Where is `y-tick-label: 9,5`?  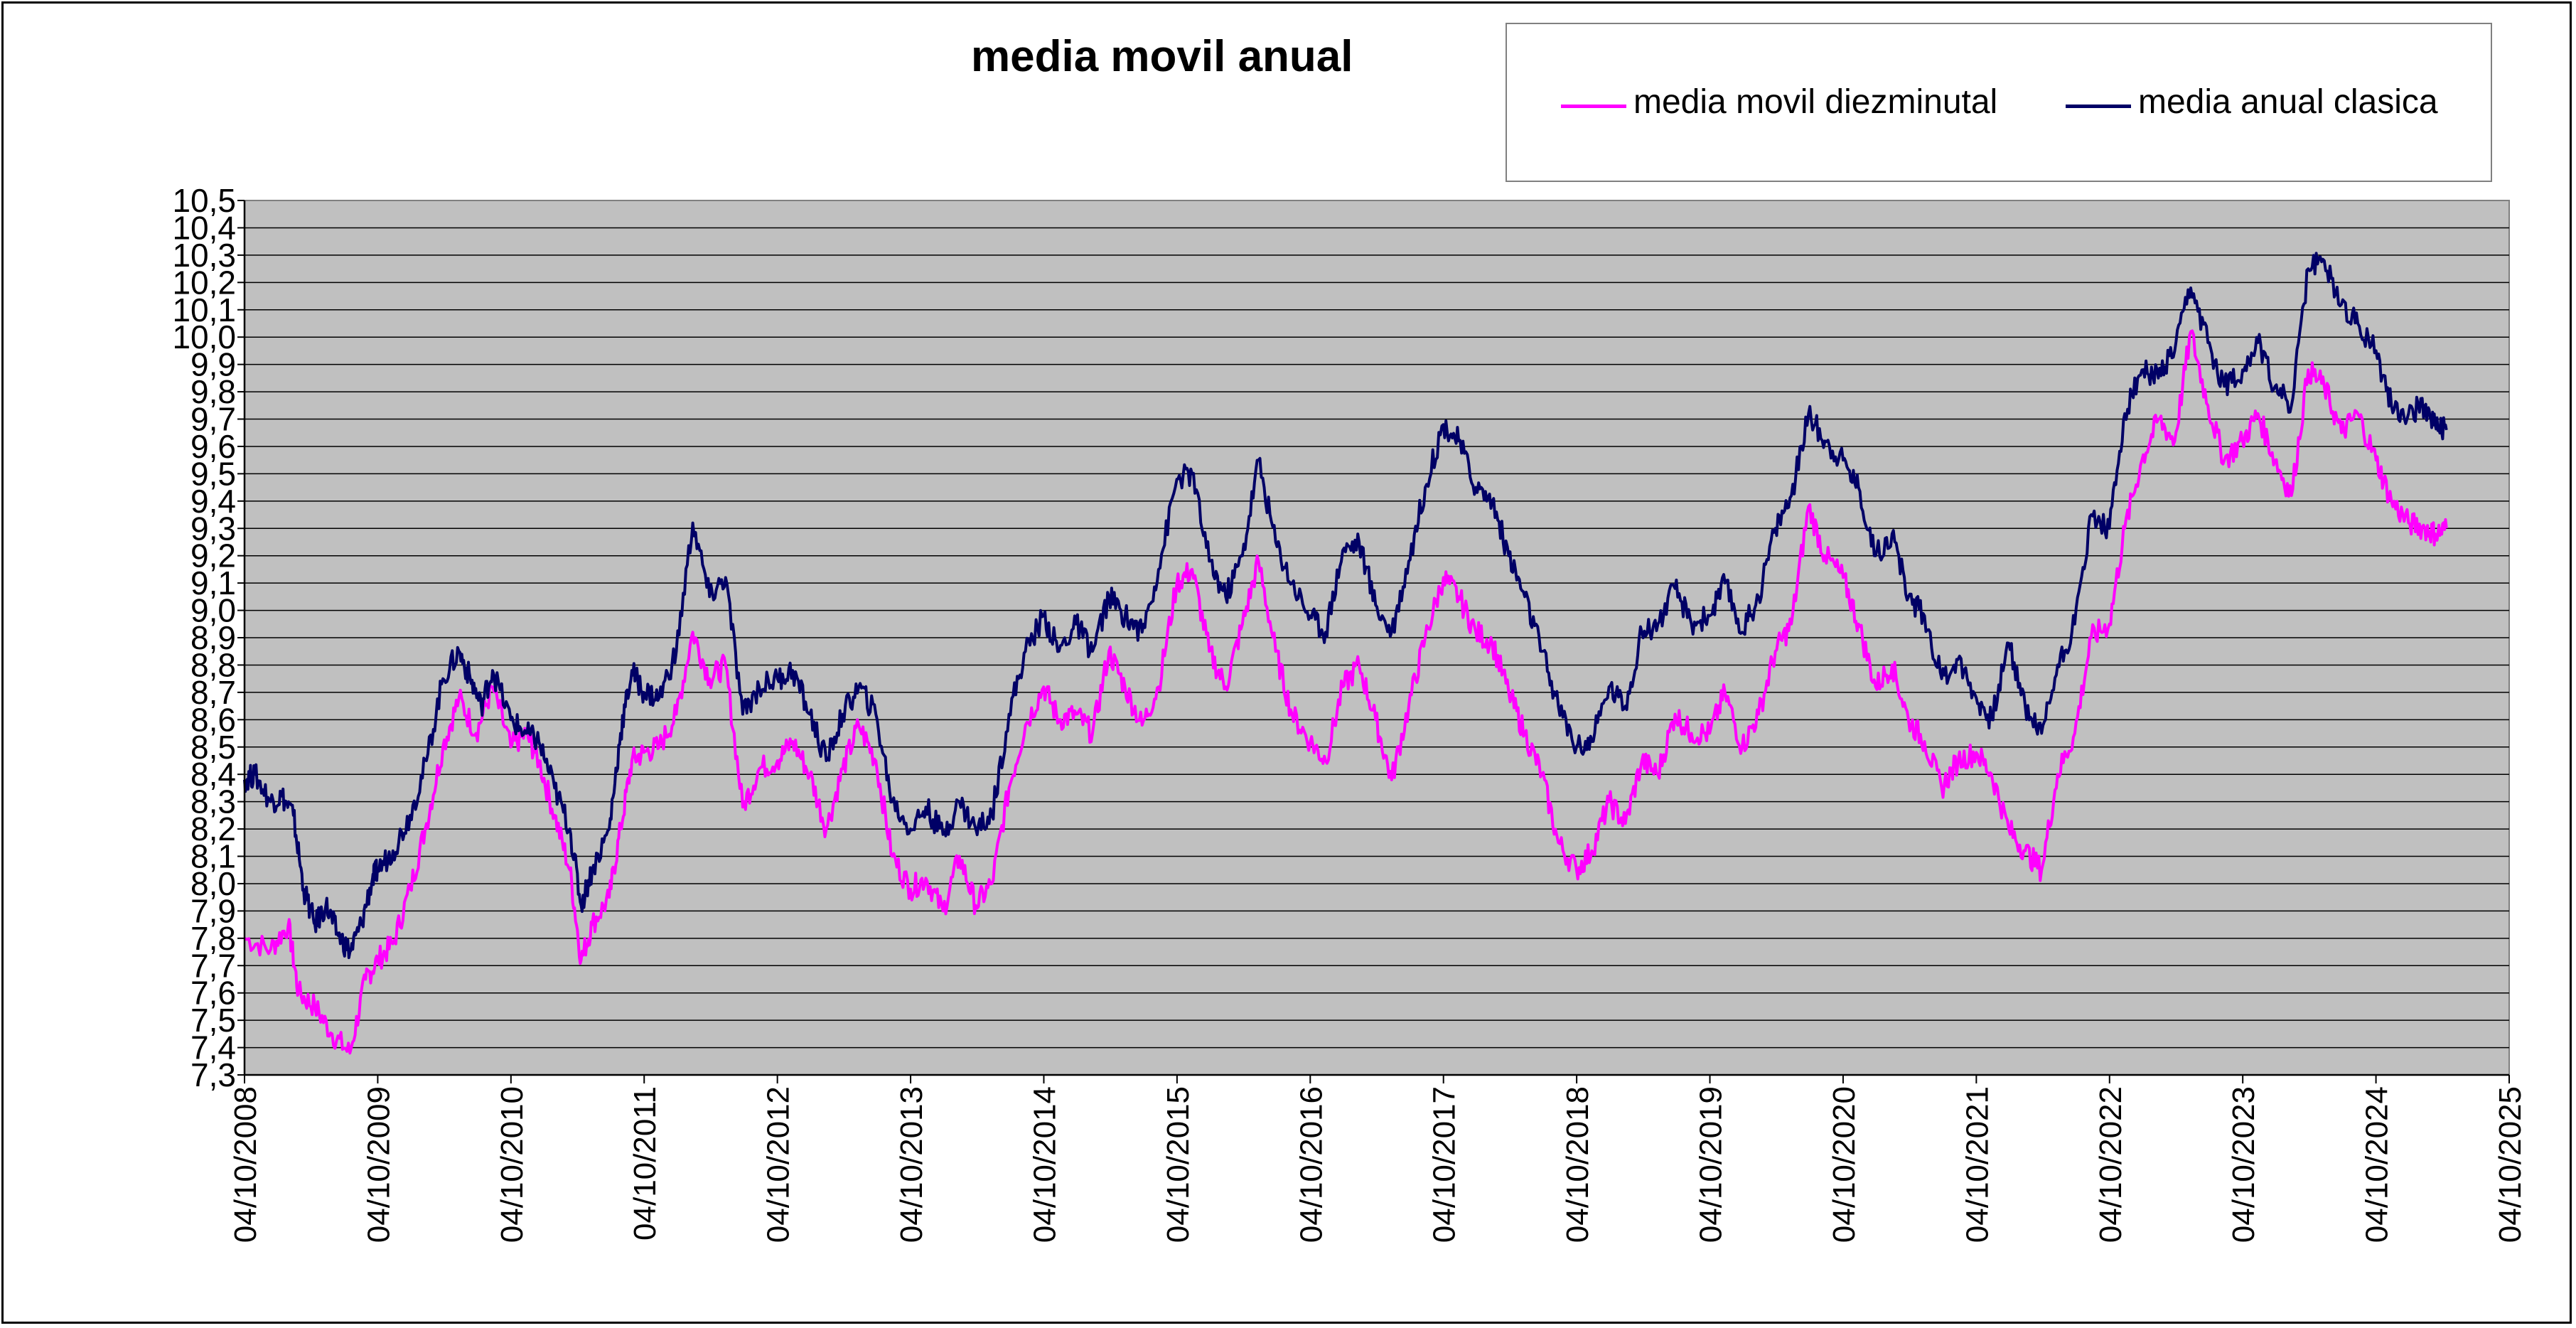 y-tick-label: 9,5 is located at coordinates (213, 473).